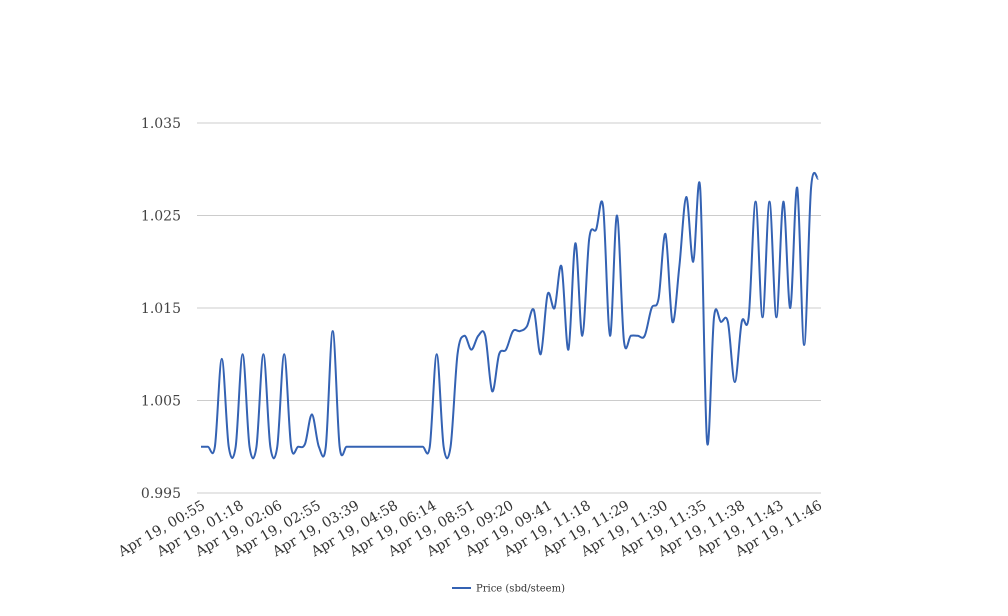  Describe the element at coordinates (161, 217) in the screenshot. I see `y-tick-label: 1.025` at that location.